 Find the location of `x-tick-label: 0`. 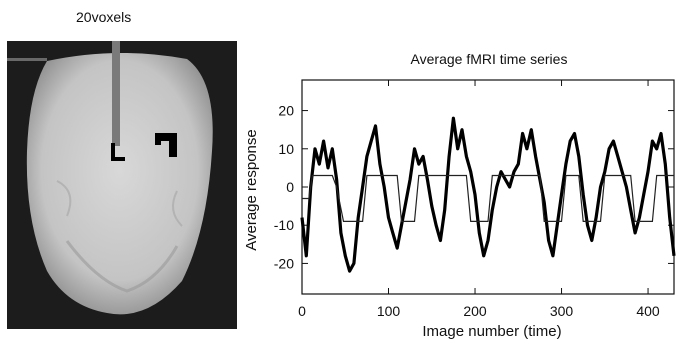

x-tick-label: 0 is located at coordinates (302, 311).